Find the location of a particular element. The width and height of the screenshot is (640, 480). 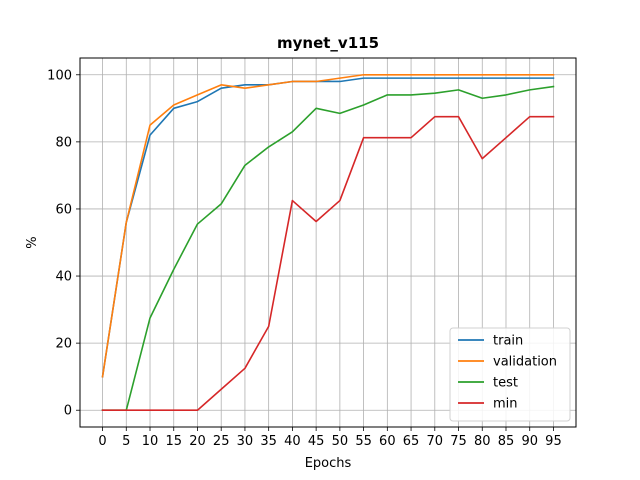

x-tick-label: 95 is located at coordinates (553, 441).